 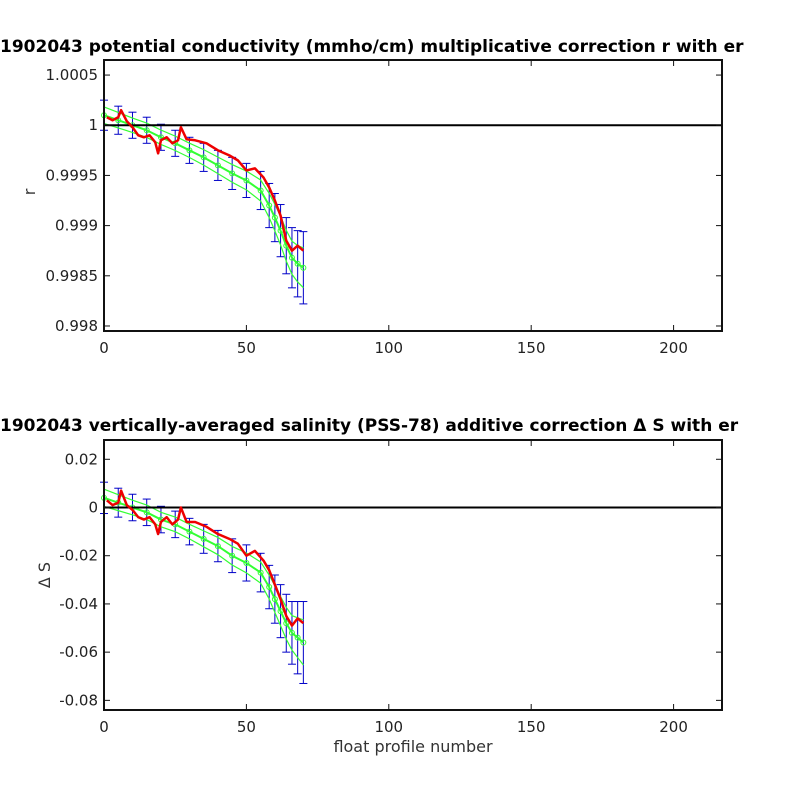 I want to click on y-tick-label: 0.998, so click(x=76, y=326).